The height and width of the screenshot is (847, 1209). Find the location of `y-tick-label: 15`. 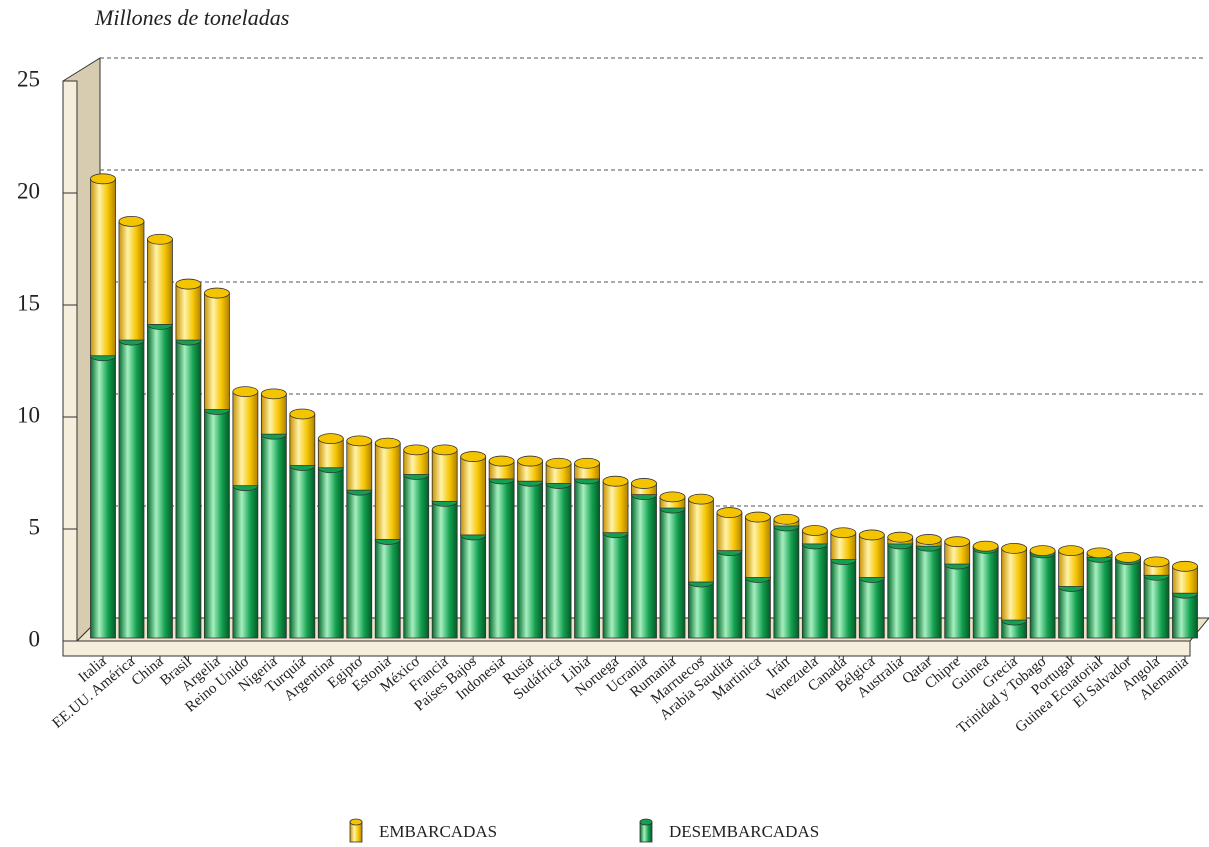

y-tick-label: 15 is located at coordinates (28, 302).